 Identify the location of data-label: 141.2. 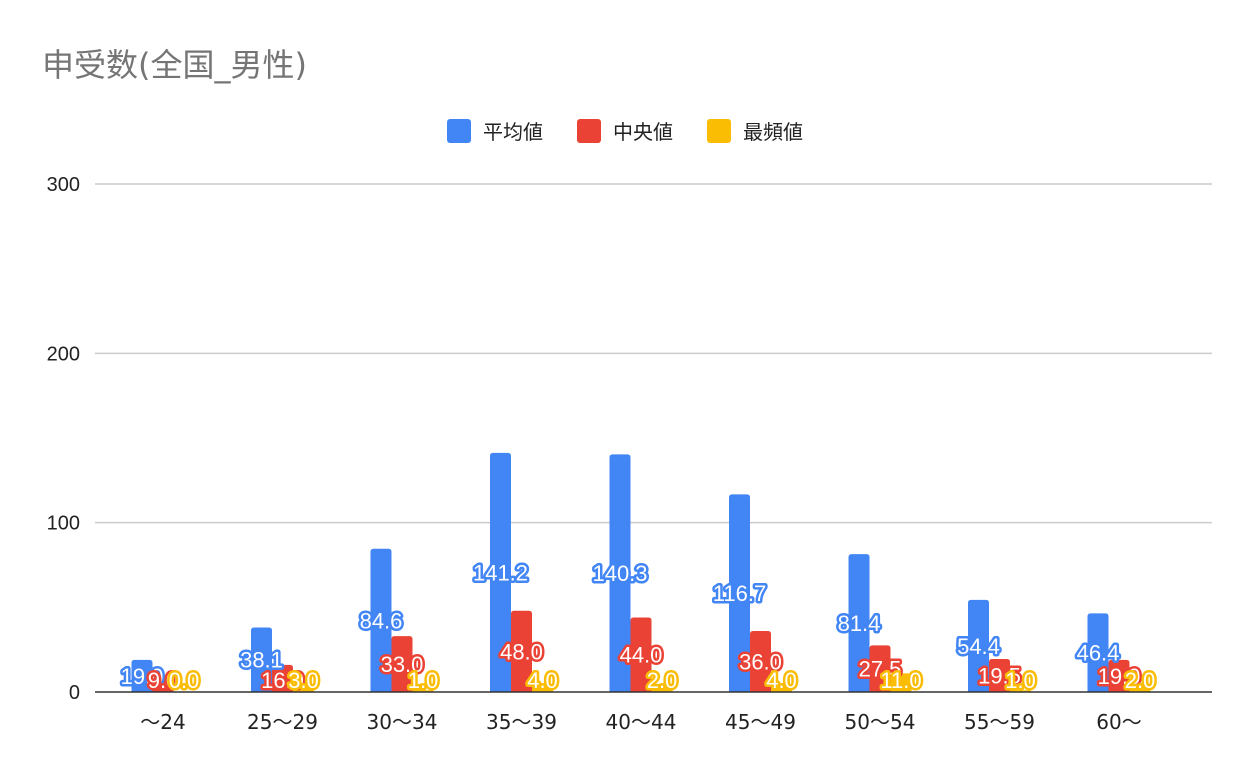
(500, 572).